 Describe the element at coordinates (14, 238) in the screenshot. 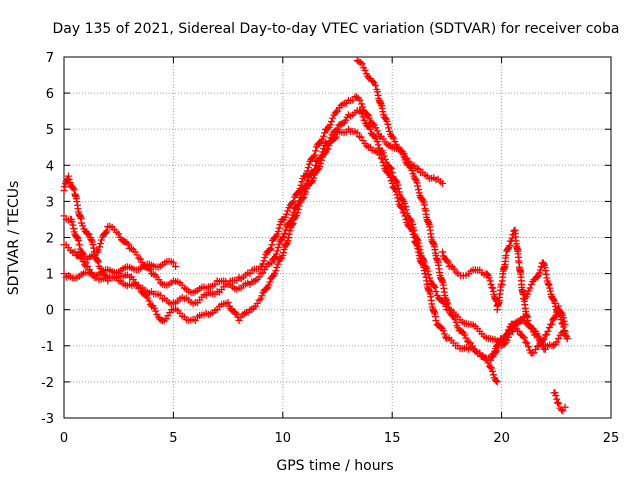

I see `y-axis-title: SDTVAR / TECUs` at that location.